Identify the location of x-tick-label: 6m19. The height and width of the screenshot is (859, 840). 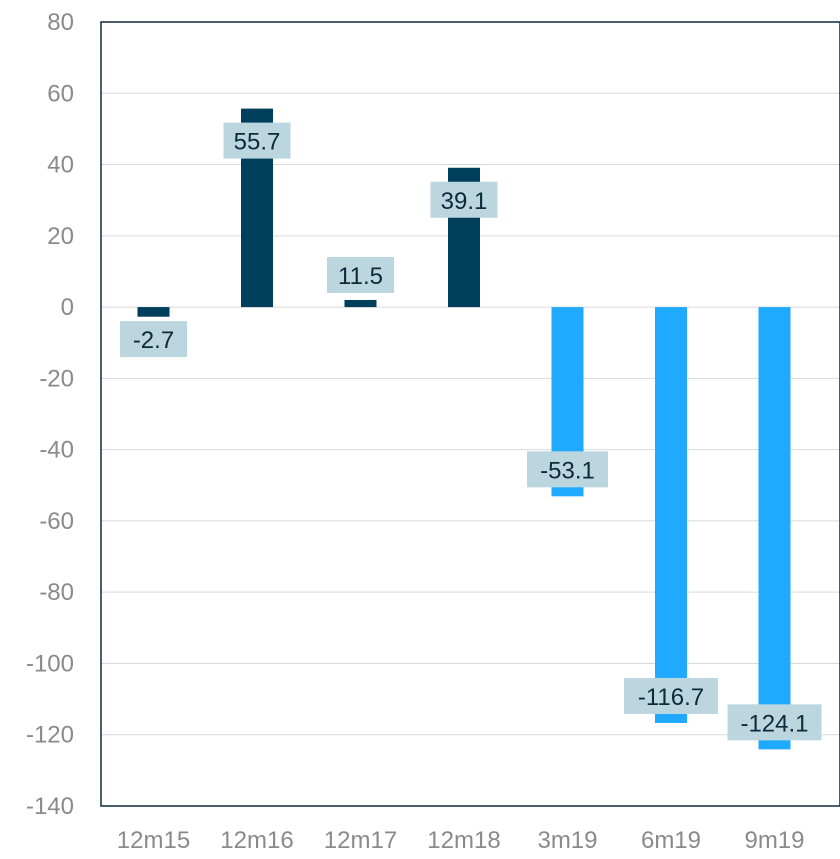
(671, 840).